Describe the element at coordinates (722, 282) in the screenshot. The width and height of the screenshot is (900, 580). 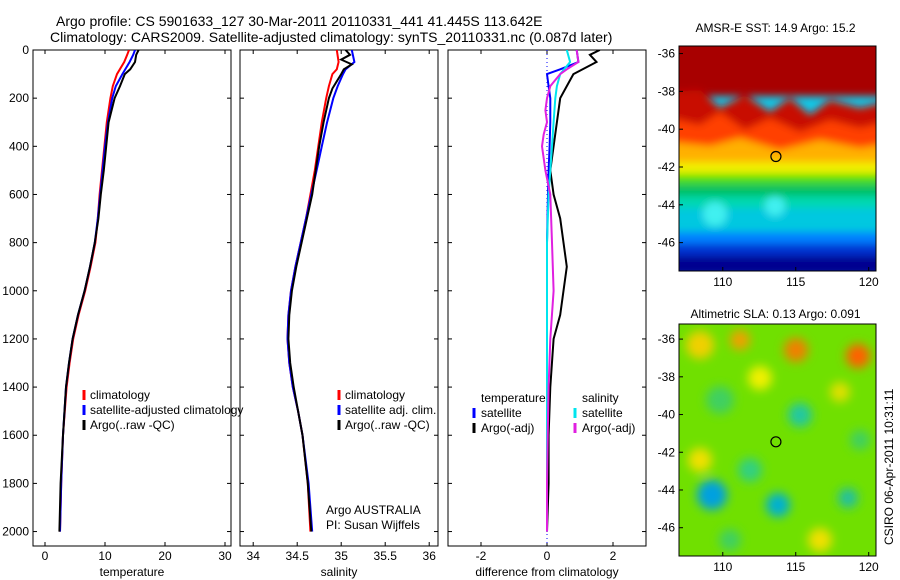
I see `sst-map-xtick-label: 110` at that location.